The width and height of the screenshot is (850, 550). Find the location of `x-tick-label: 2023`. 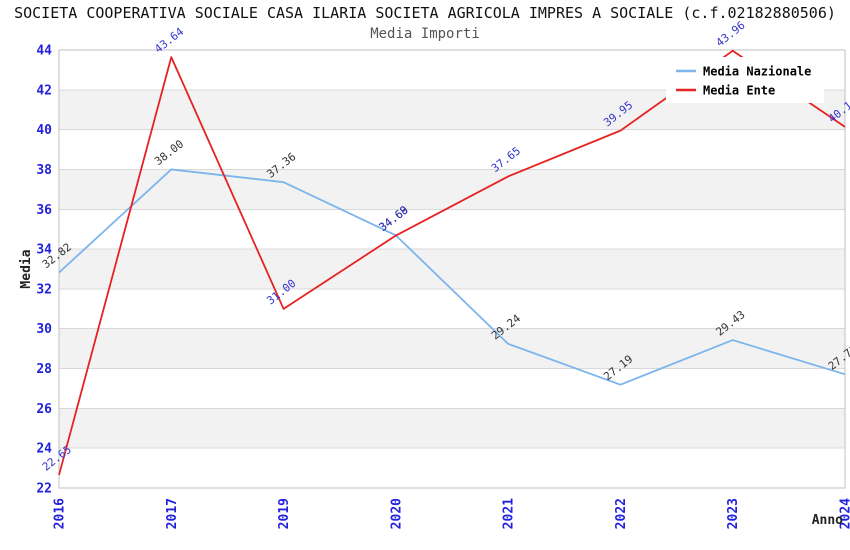

x-tick-label: 2023 is located at coordinates (733, 513).